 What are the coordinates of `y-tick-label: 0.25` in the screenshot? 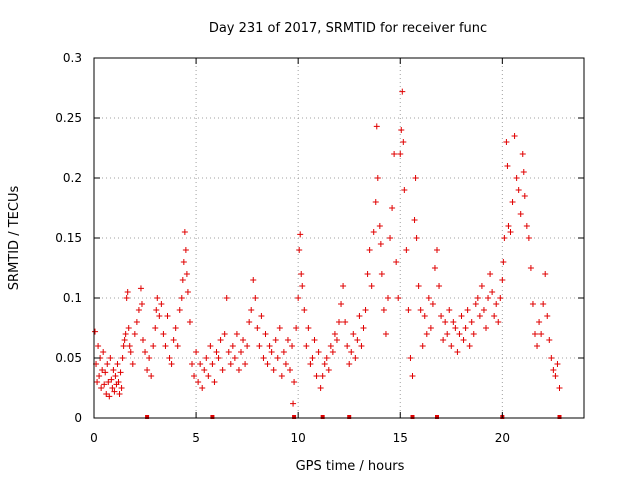 It's located at (68, 118).